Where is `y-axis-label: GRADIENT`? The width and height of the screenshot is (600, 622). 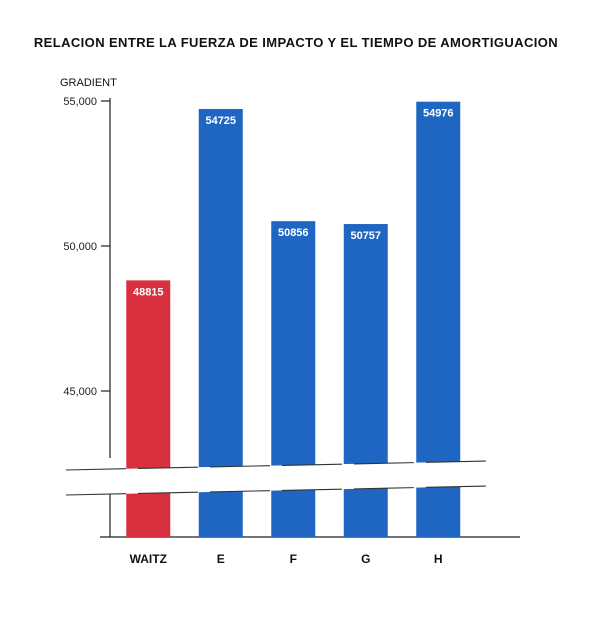 y-axis-label: GRADIENT is located at coordinates (88, 83).